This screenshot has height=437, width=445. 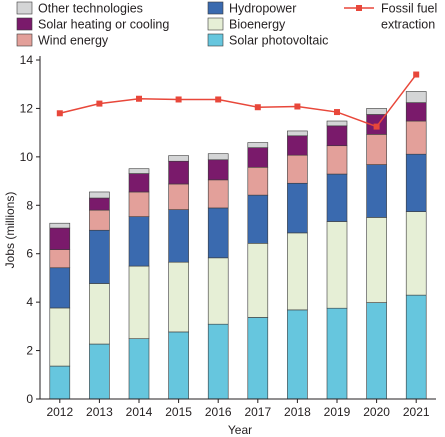 What do you see at coordinates (416, 137) in the screenshot?
I see `bar-wind-energy-2021` at bounding box center [416, 137].